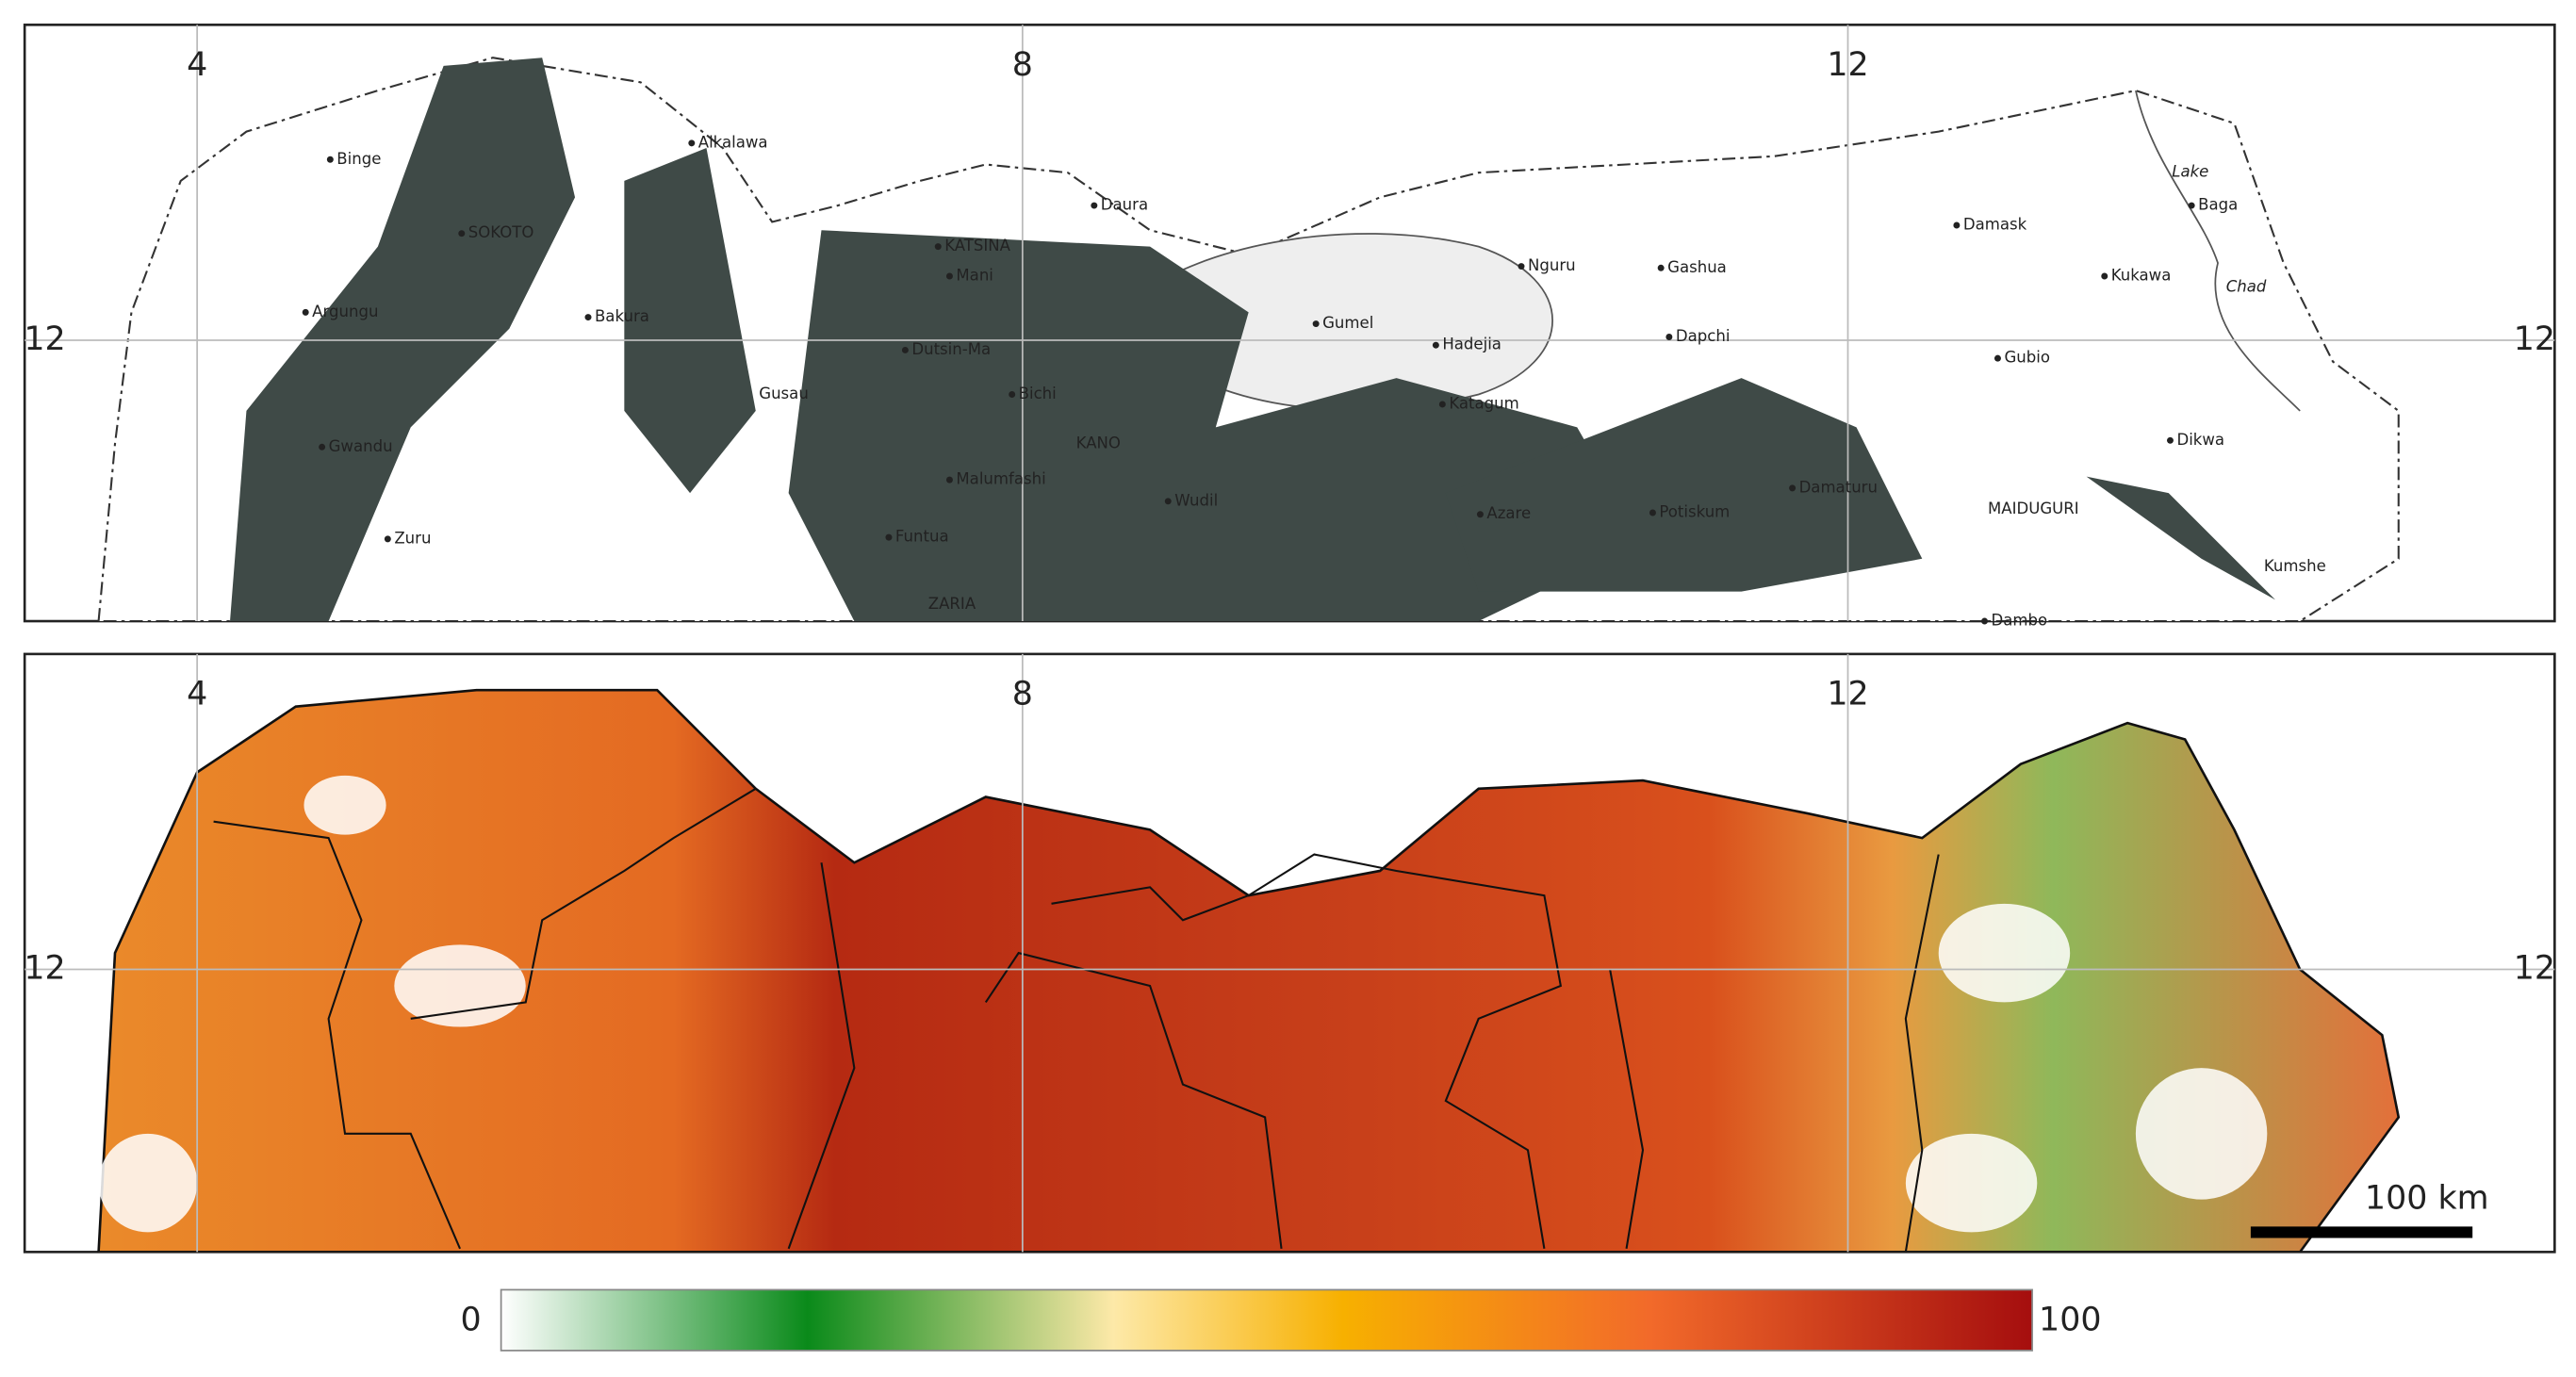 The width and height of the screenshot is (2576, 1377). I want to click on place-label: Daura, so click(1124, 205).